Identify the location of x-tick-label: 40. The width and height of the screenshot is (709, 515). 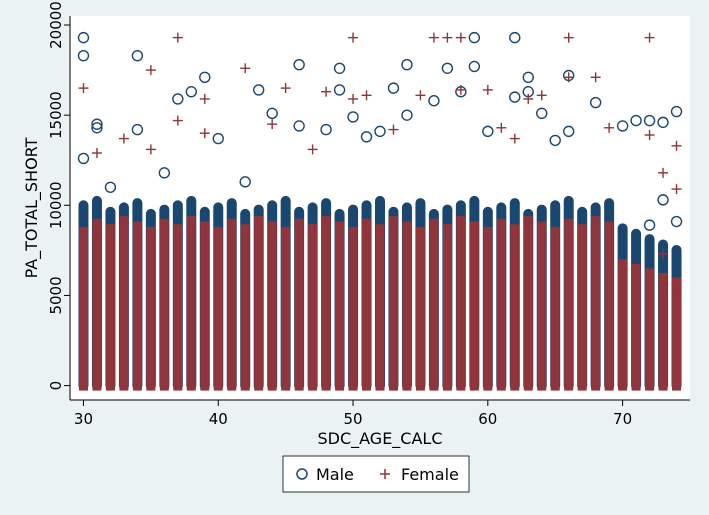
(218, 419).